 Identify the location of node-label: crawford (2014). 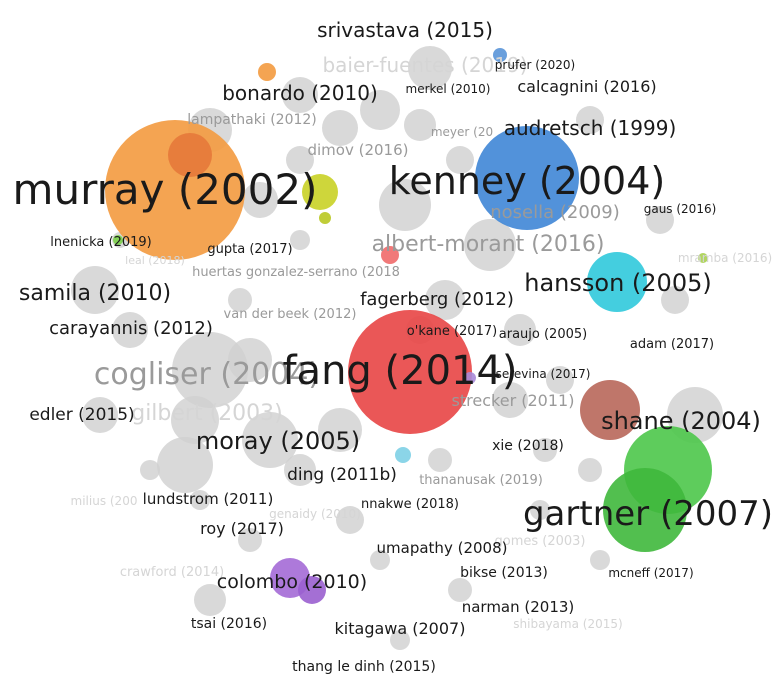
(172, 572).